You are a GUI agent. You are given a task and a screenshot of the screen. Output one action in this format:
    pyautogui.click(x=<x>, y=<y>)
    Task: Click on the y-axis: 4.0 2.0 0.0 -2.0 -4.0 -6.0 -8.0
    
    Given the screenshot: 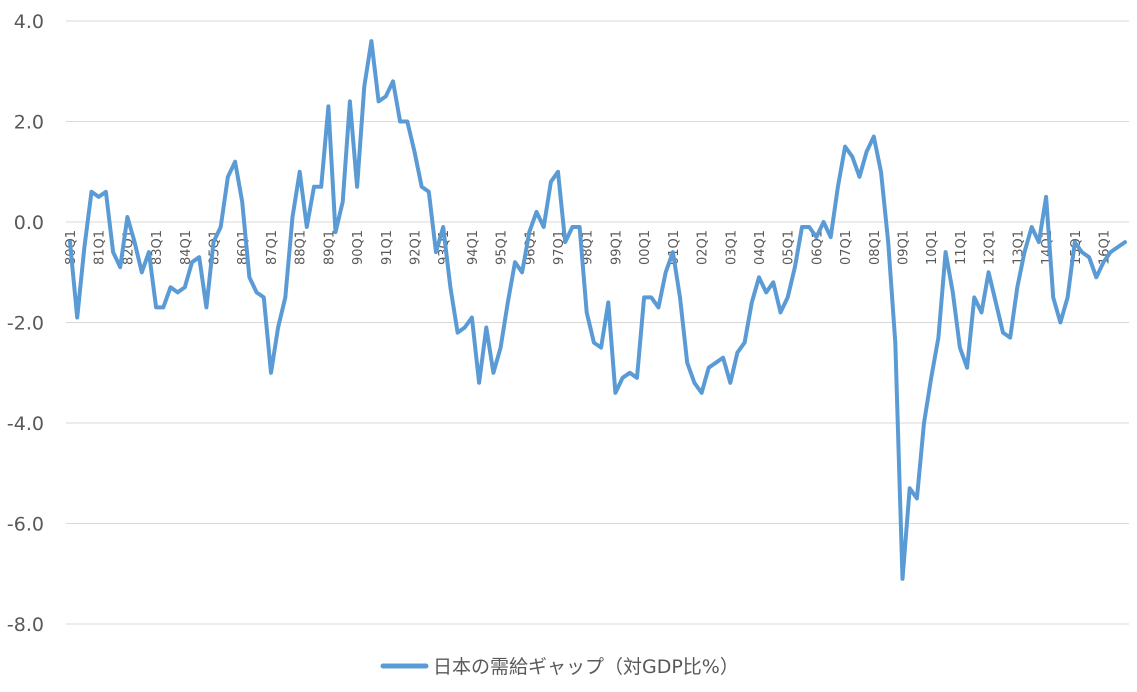 What is the action you would take?
    pyautogui.click(x=25, y=323)
    